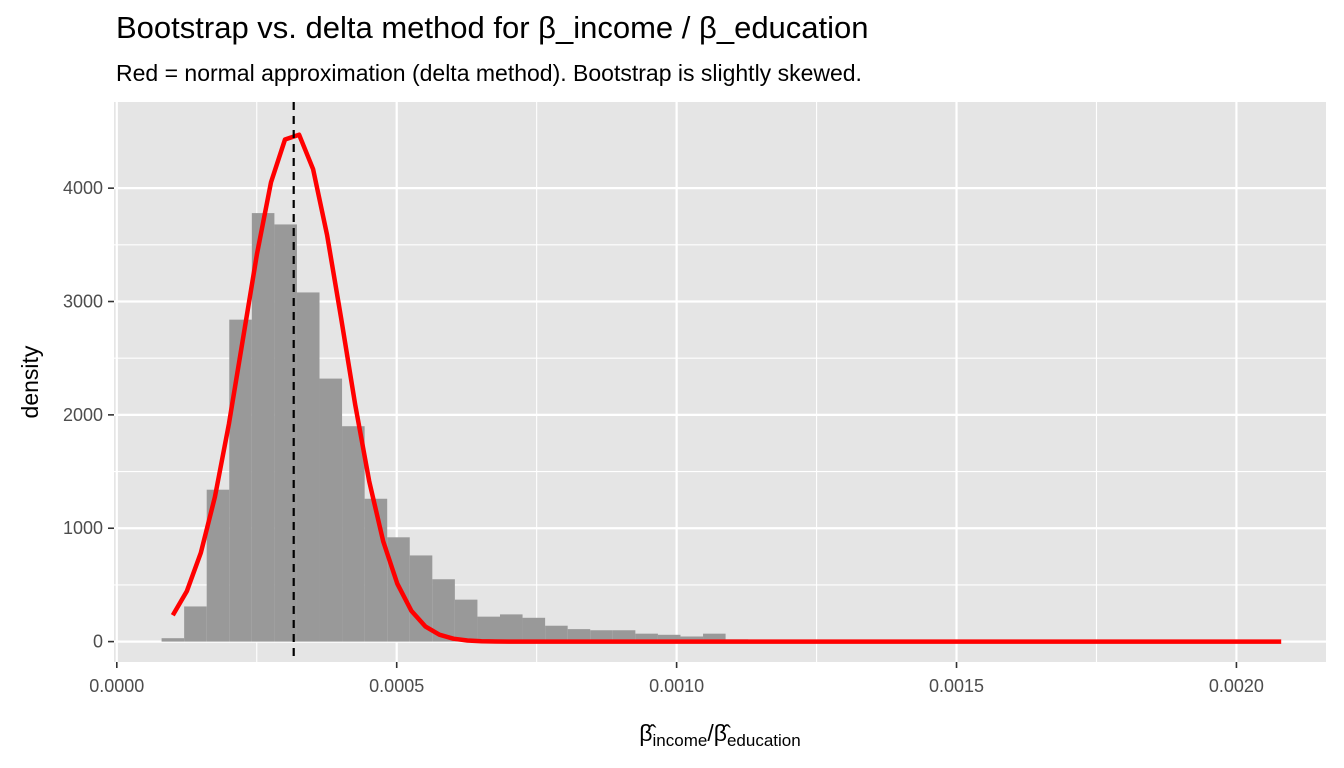 The image size is (1344, 768). I want to click on x-axis-title-sub1: income, so click(680, 740).